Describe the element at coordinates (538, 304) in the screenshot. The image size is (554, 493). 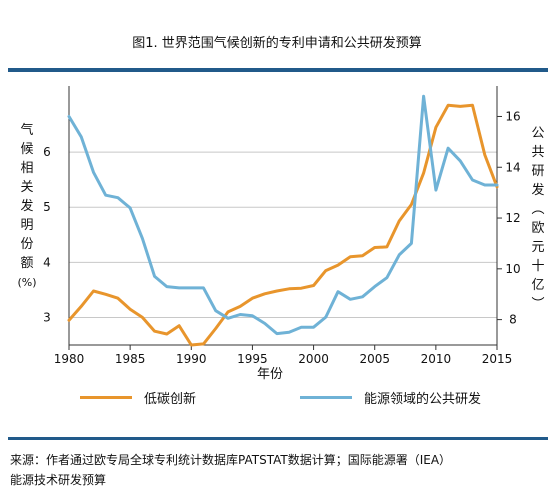
I see `axis-title-glyph: ︶` at that location.